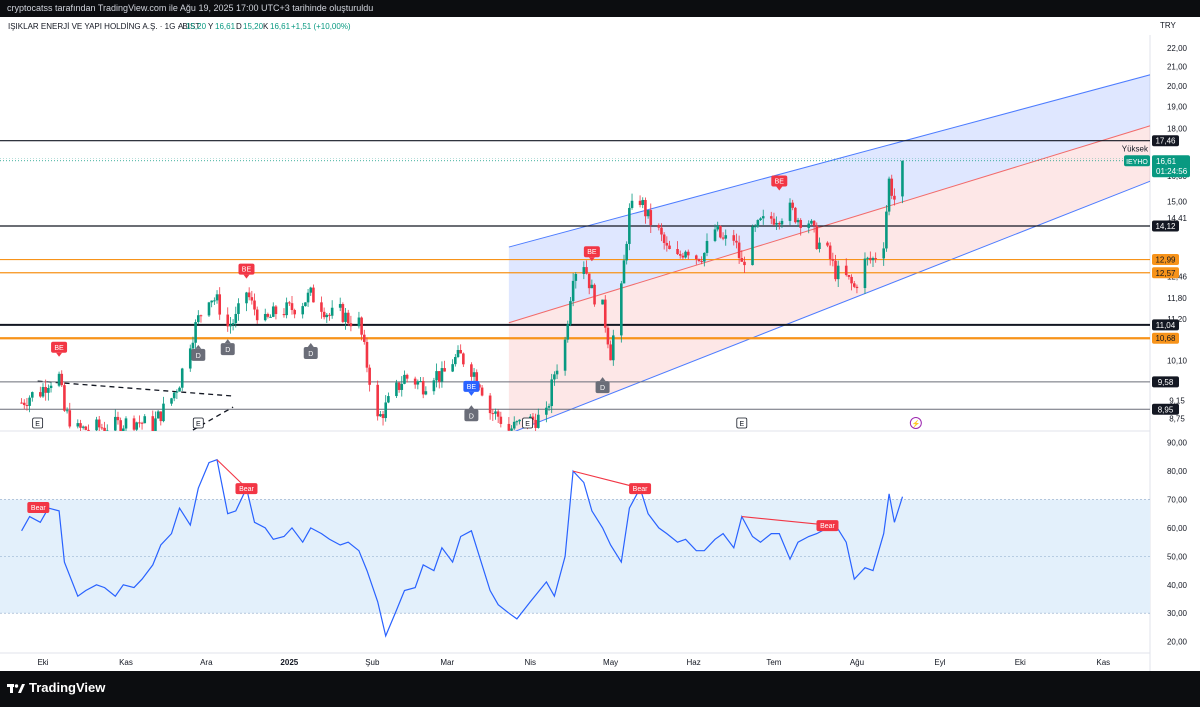 Image resolution: width=1200 pixels, height=707 pixels. Describe the element at coordinates (915, 423) in the screenshot. I see `split-event-icon` at that location.